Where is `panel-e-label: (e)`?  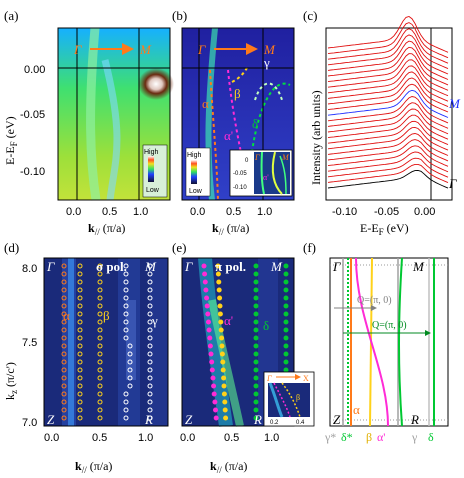
panel-e-label: (e) is located at coordinates (179, 247).